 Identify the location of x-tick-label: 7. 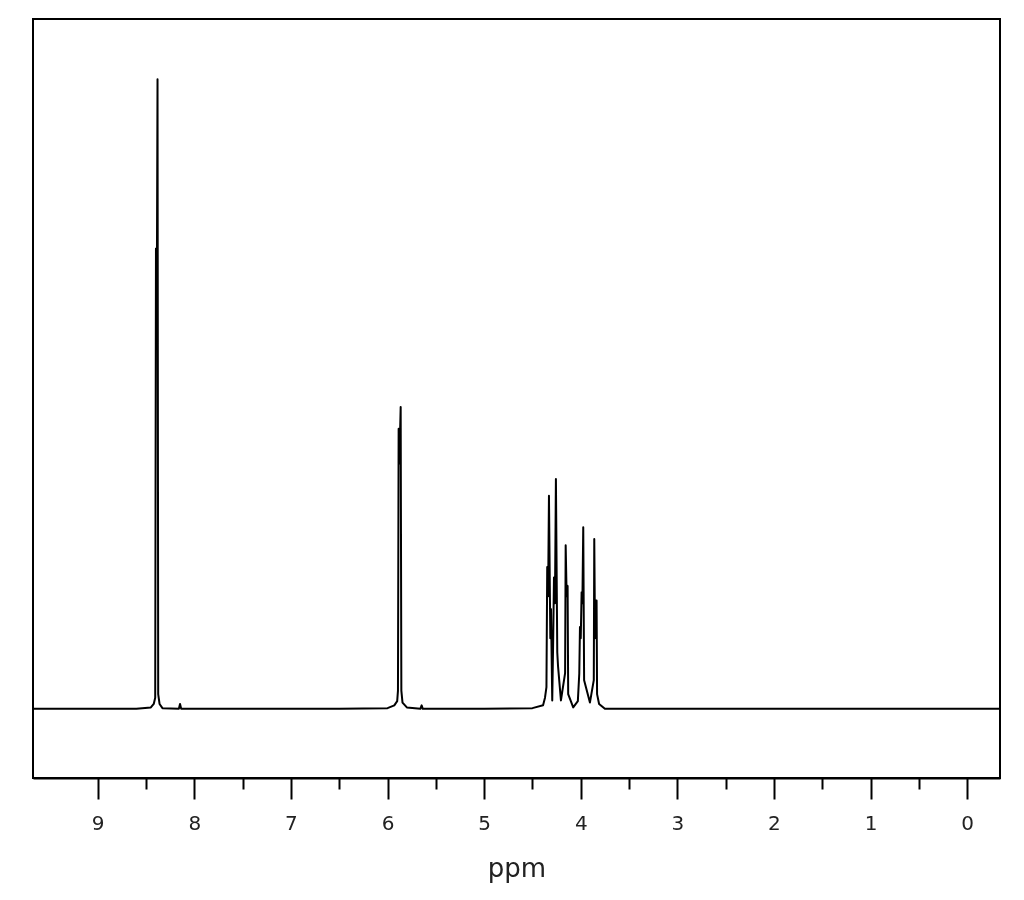
(291, 822).